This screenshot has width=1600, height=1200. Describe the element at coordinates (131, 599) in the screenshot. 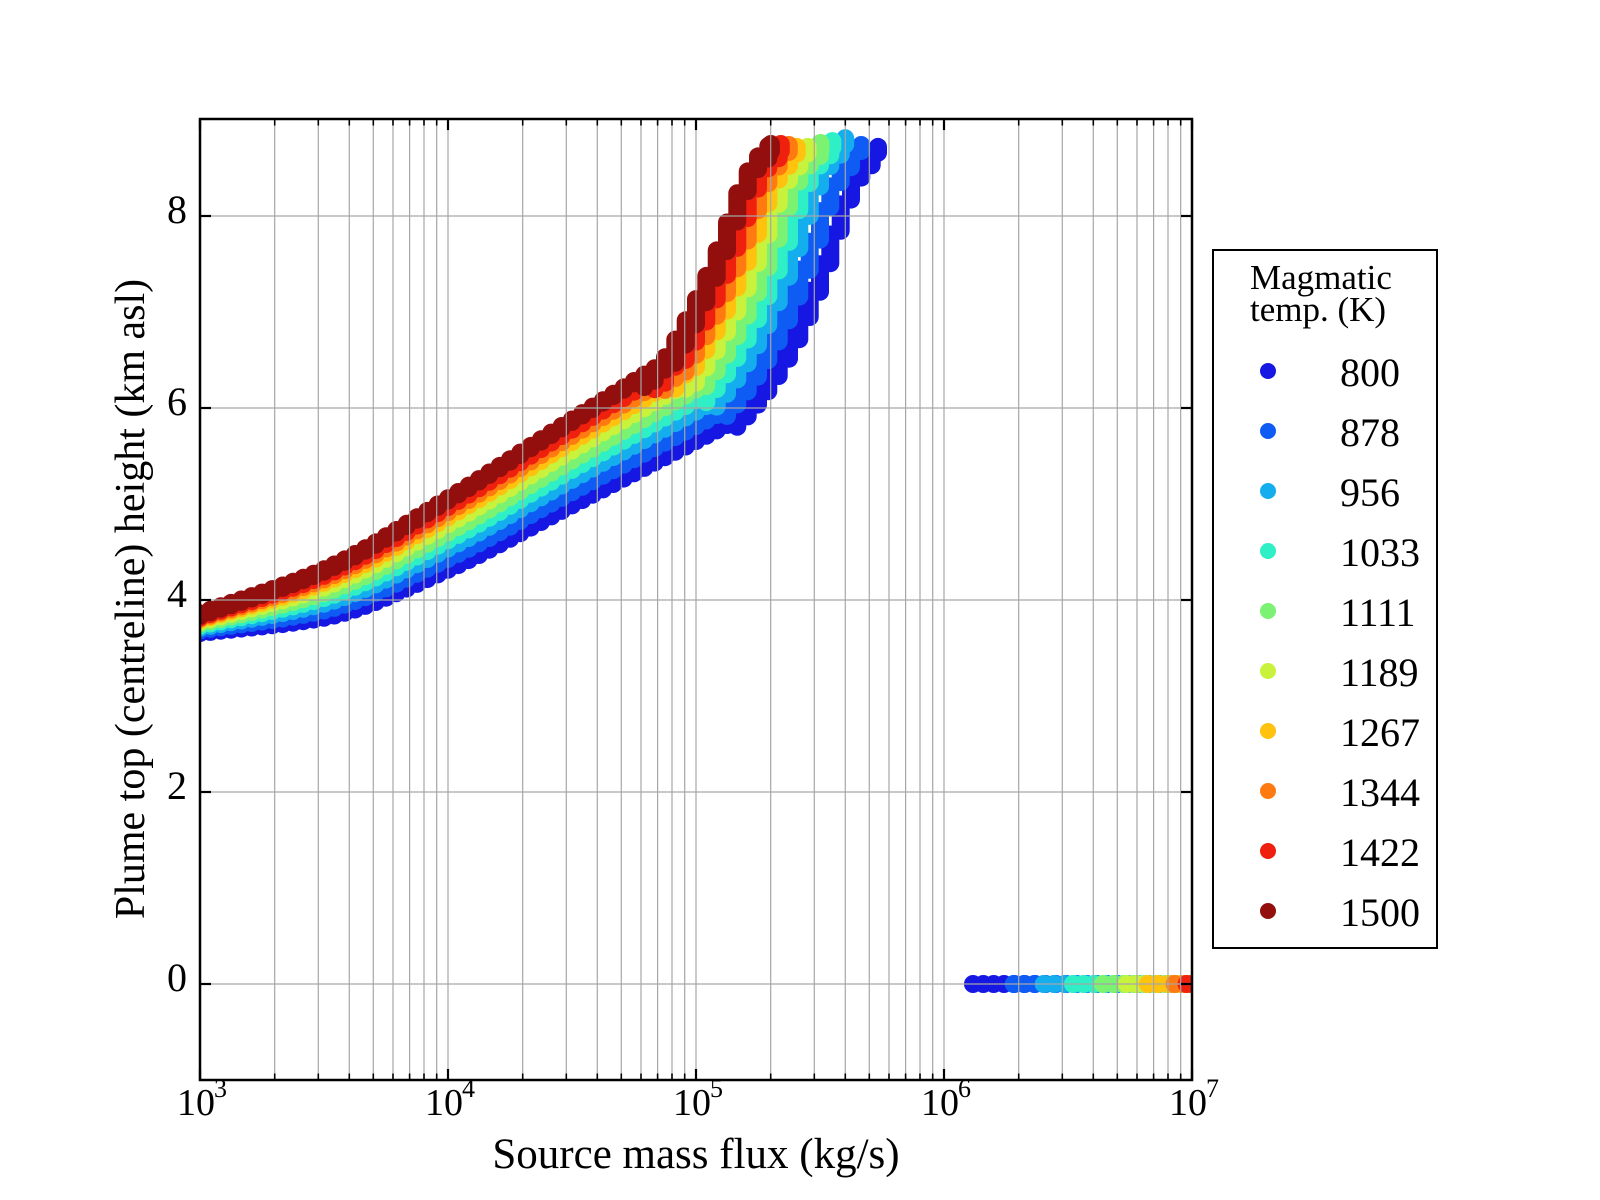

I see `svg-text:Plume top (centreline) height: Plume top (centreline) height (km asl)` at that location.